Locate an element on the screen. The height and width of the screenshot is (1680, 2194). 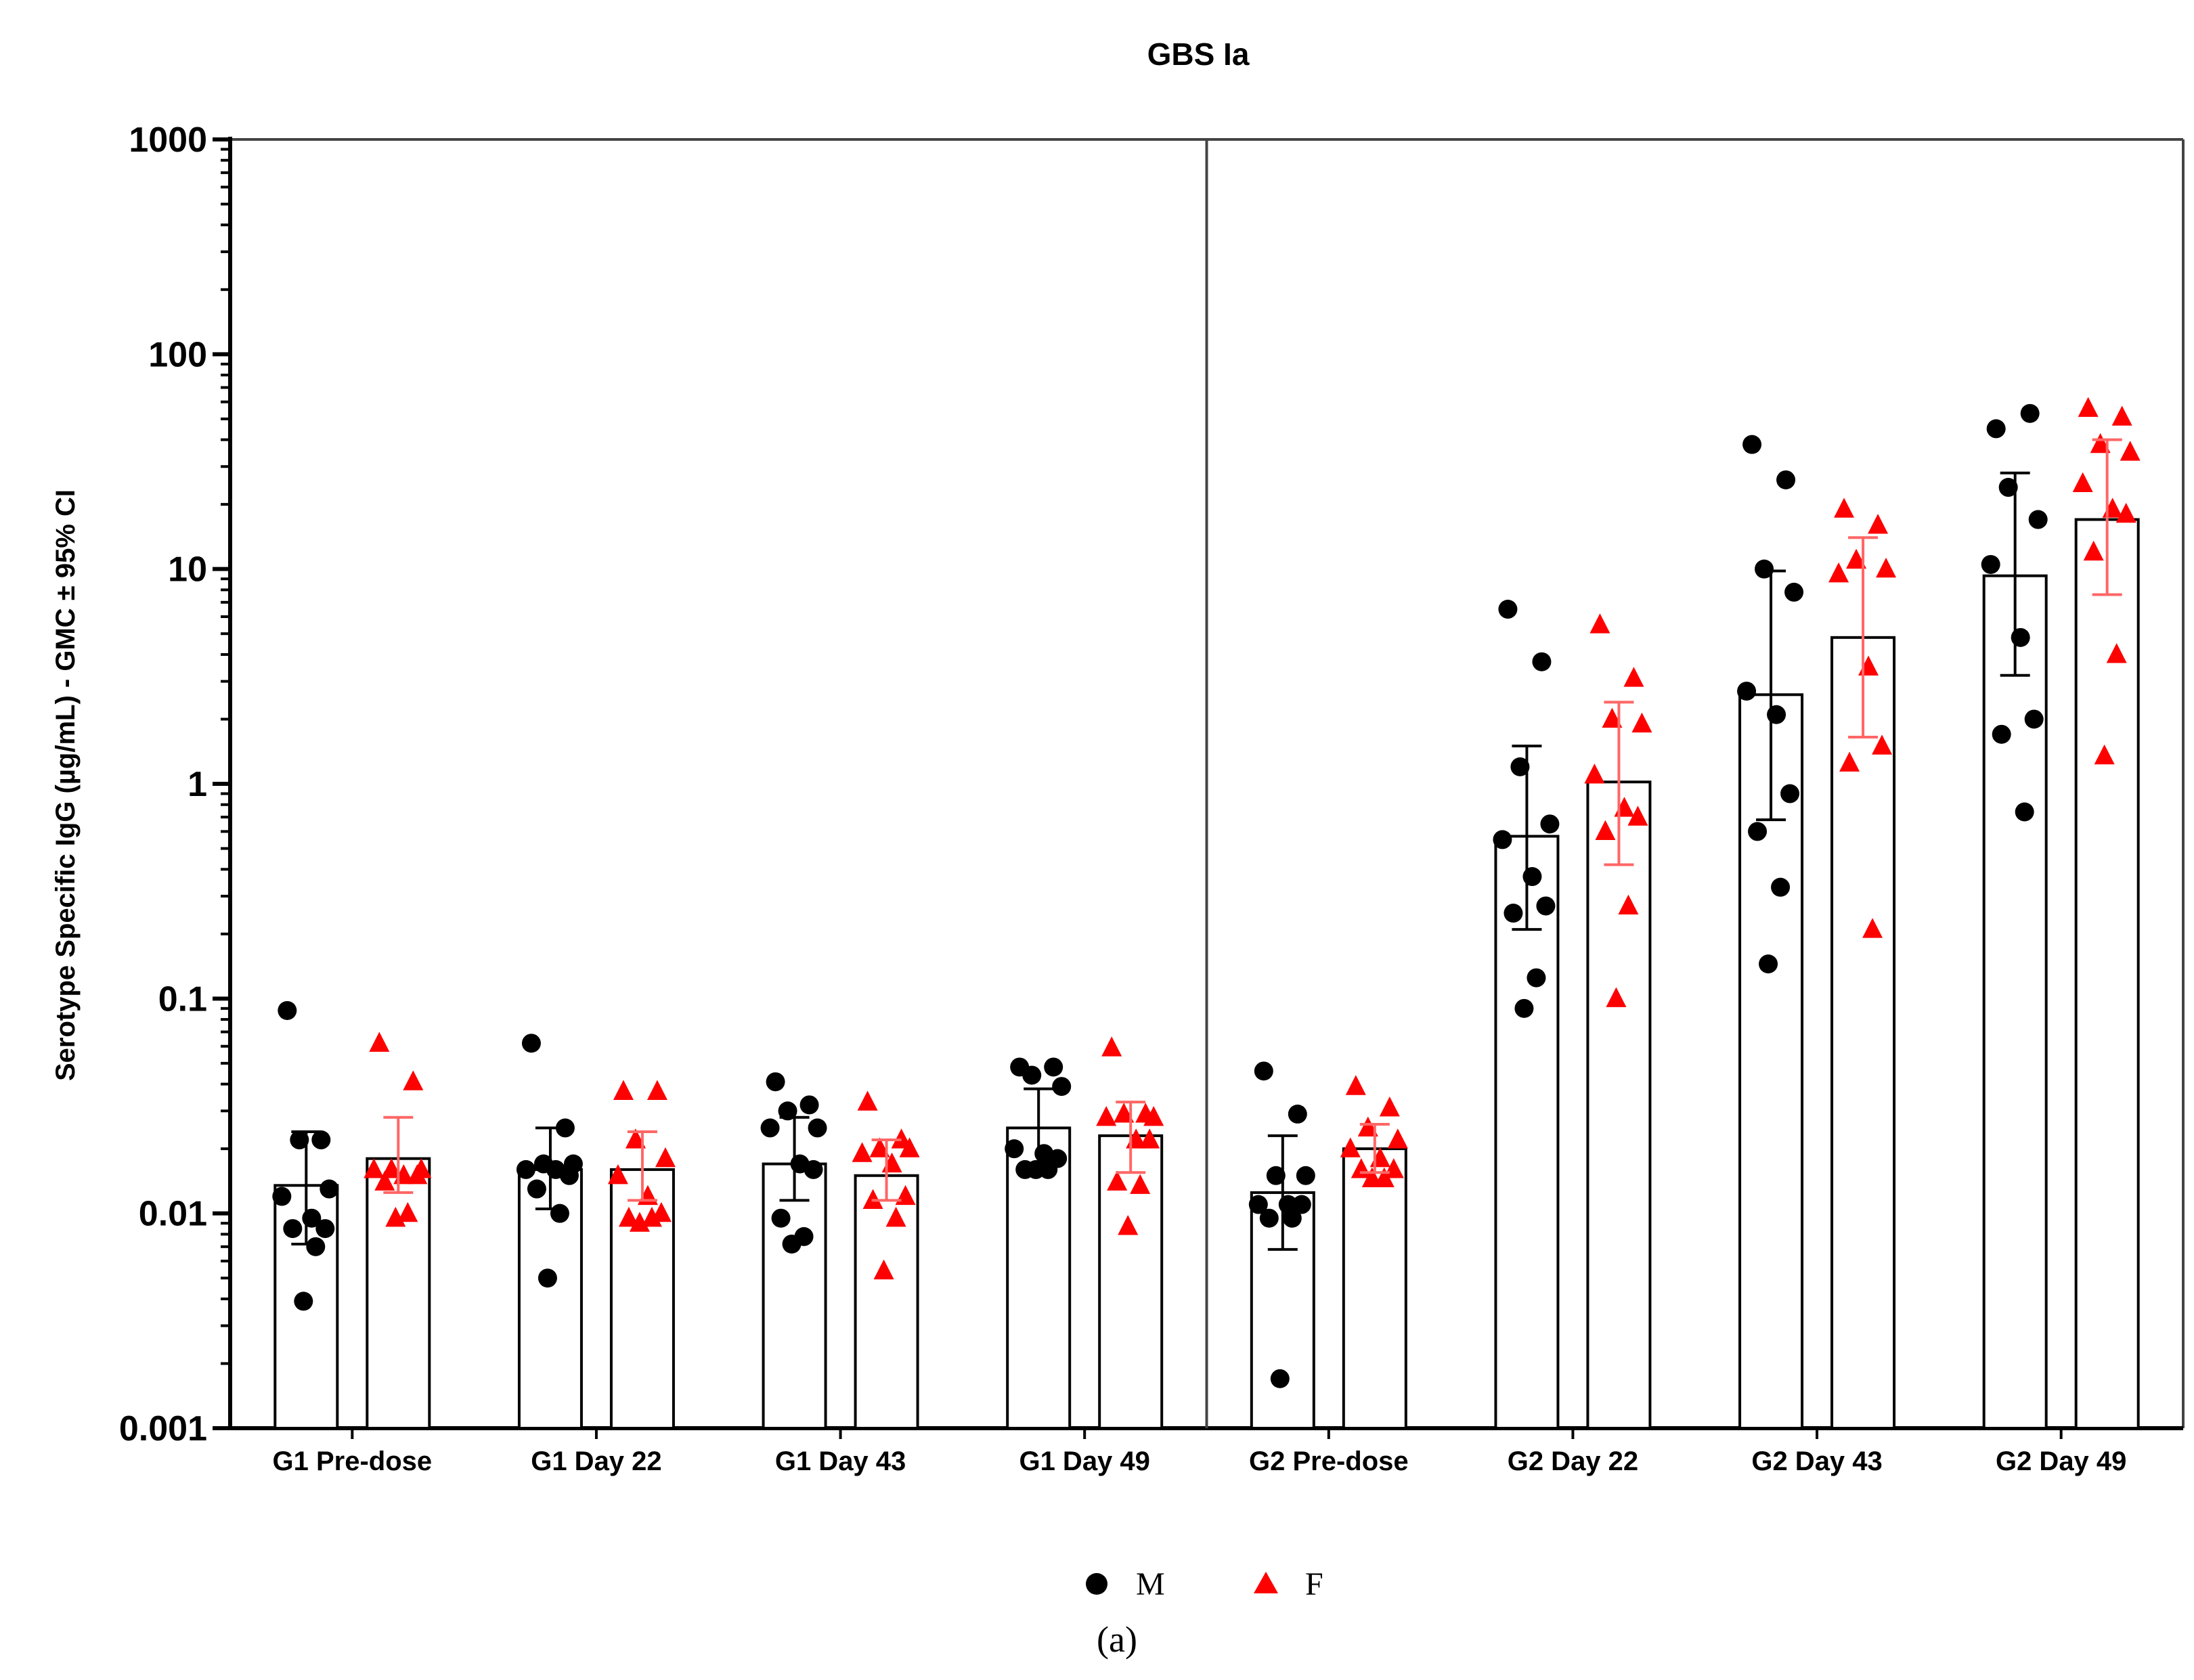
y-tick-label: 10 is located at coordinates (187, 570).